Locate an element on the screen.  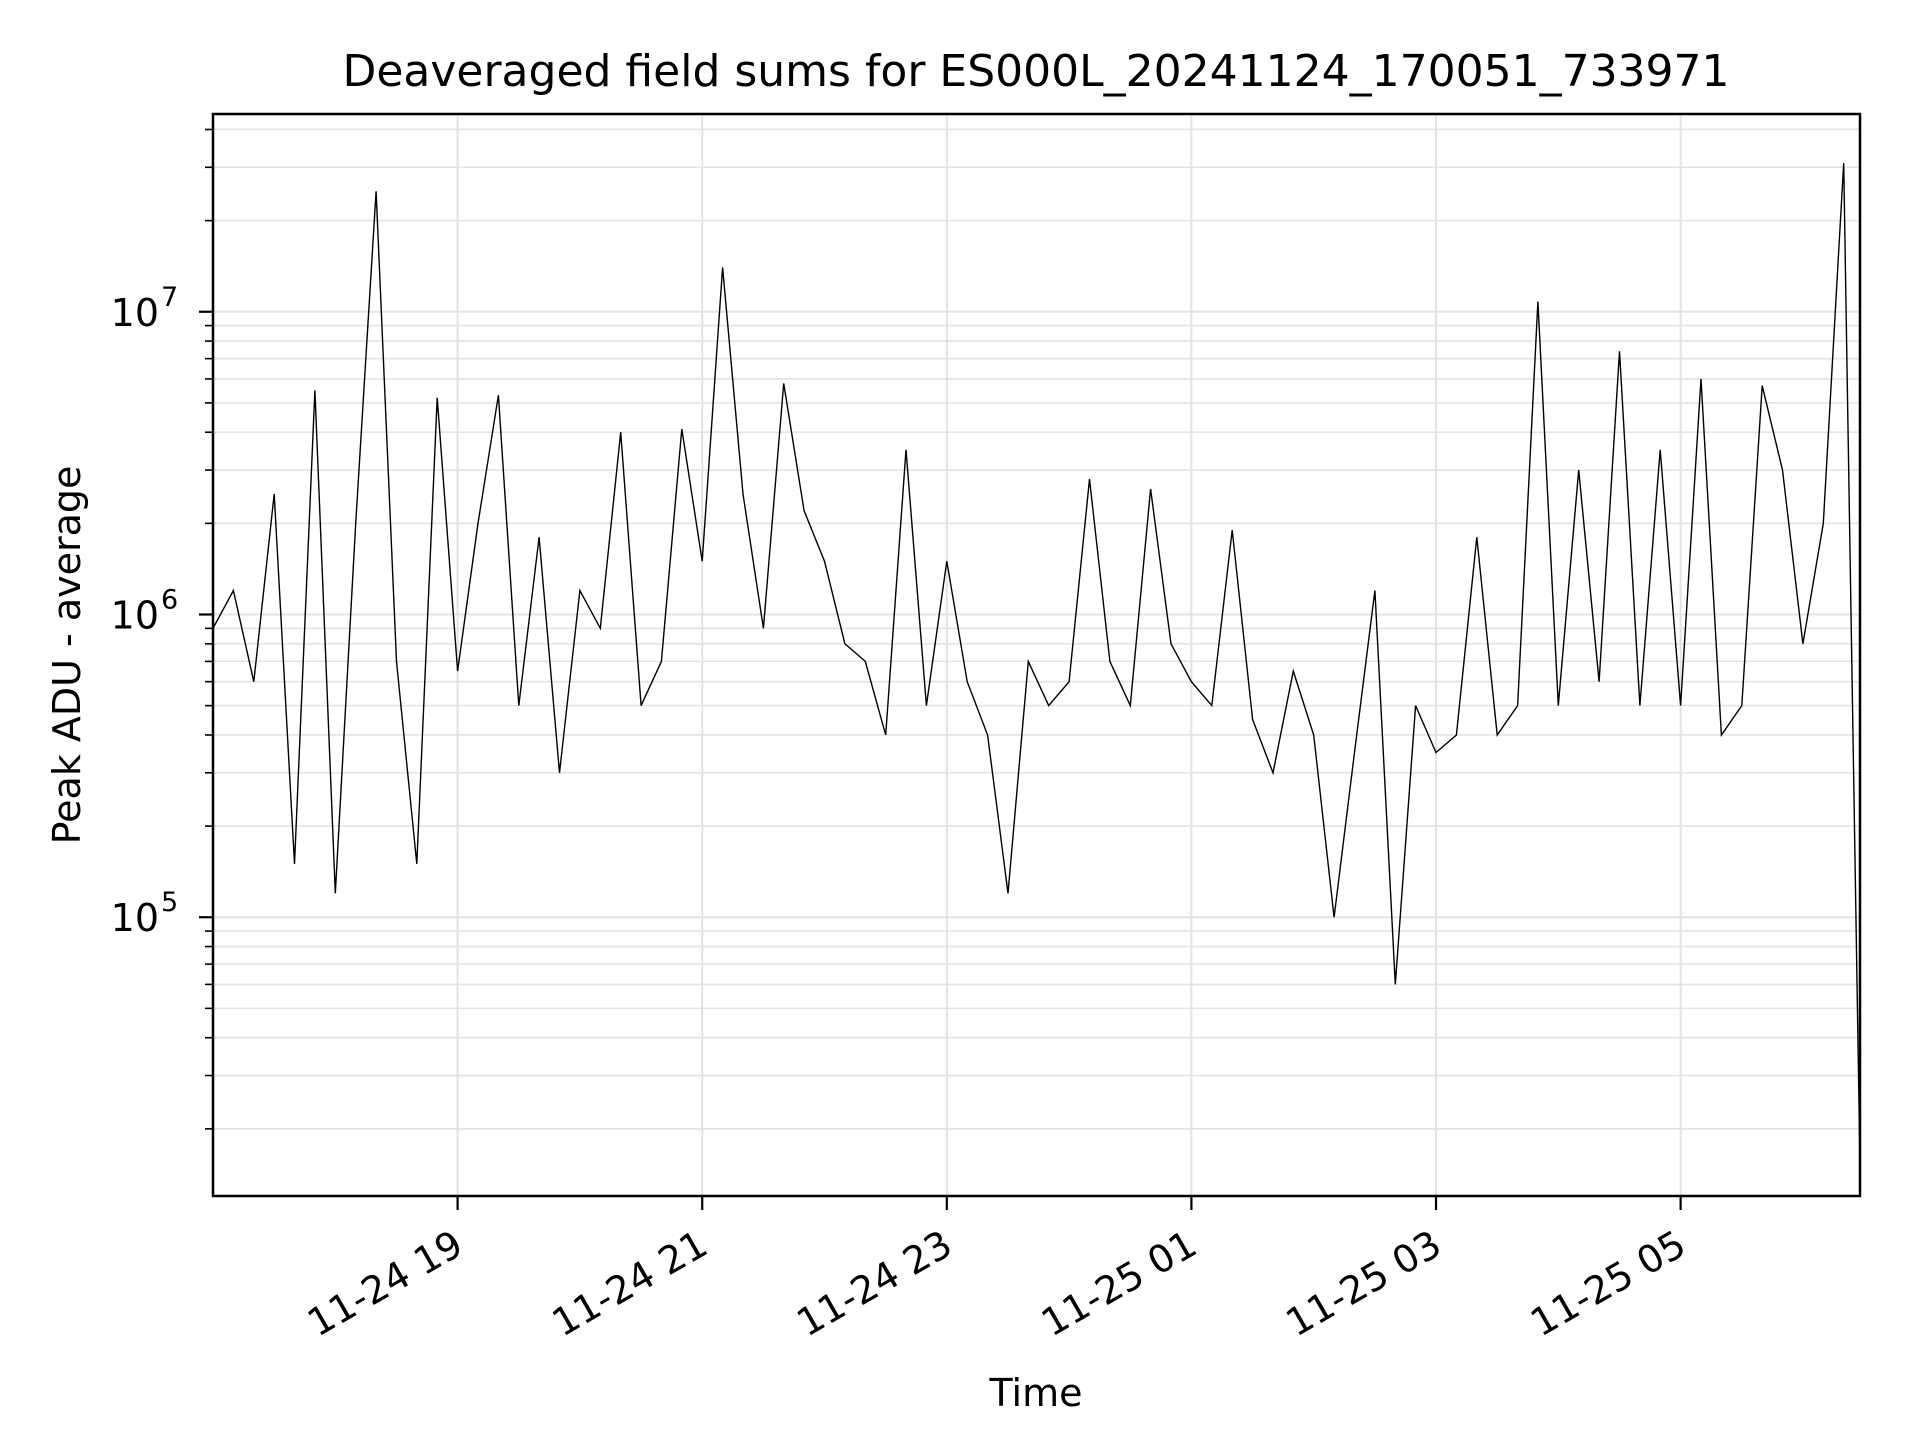
y-tick-exponent: 7 is located at coordinates (169, 297).